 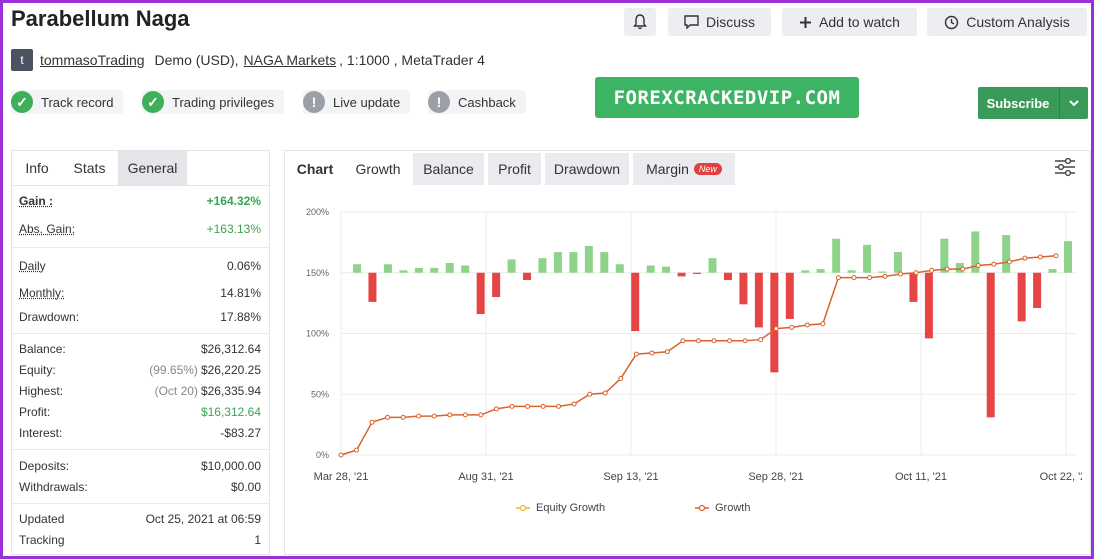 What do you see at coordinates (67, 102) in the screenshot?
I see `badge-track-record: ✓ Track record` at bounding box center [67, 102].